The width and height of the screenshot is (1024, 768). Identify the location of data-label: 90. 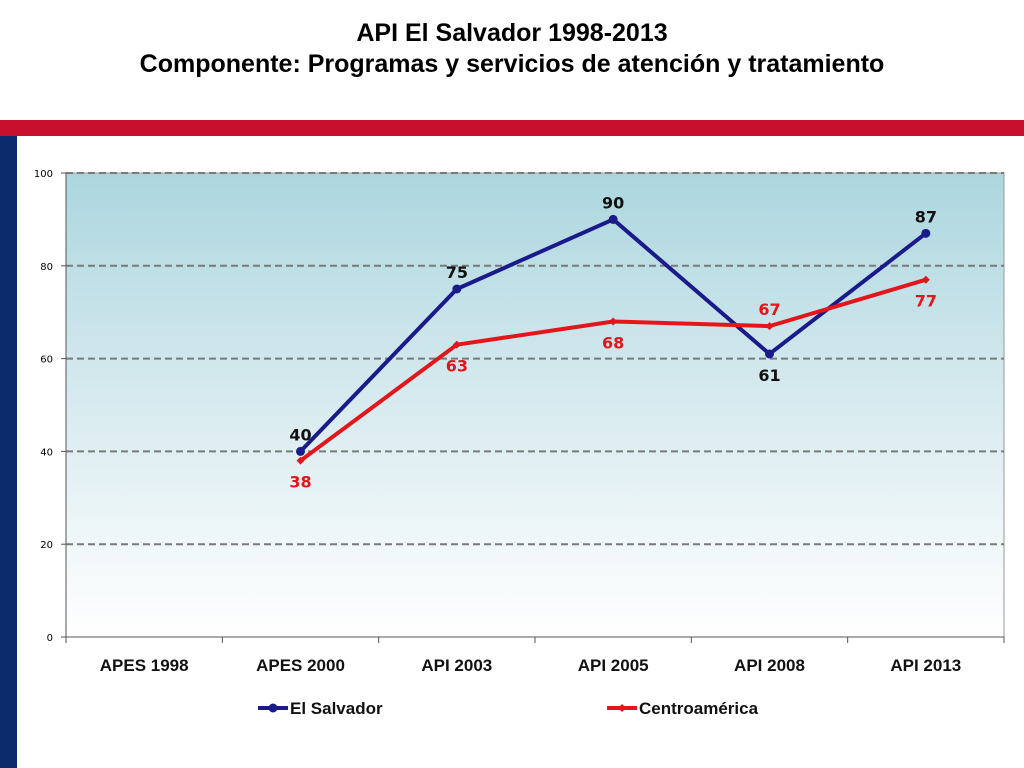
(613, 202).